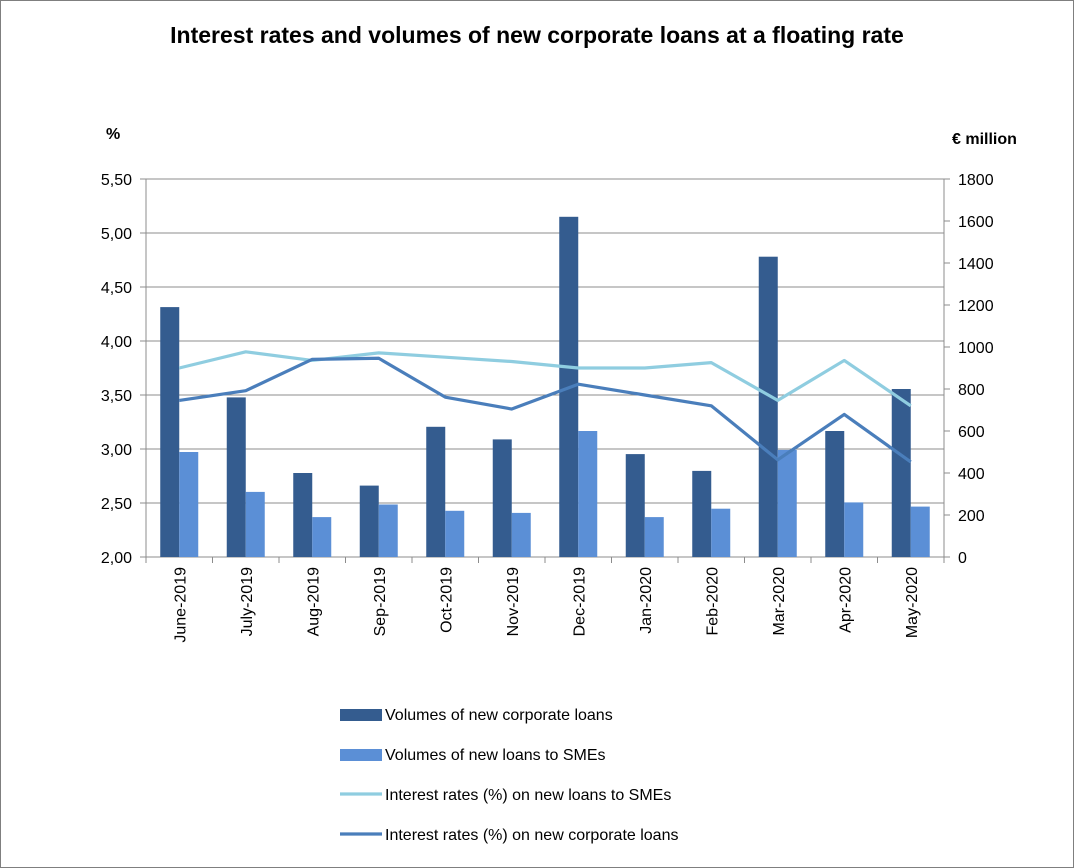 This screenshot has height=868, width=1074. I want to click on x-tick-label: May-2020, so click(912, 602).